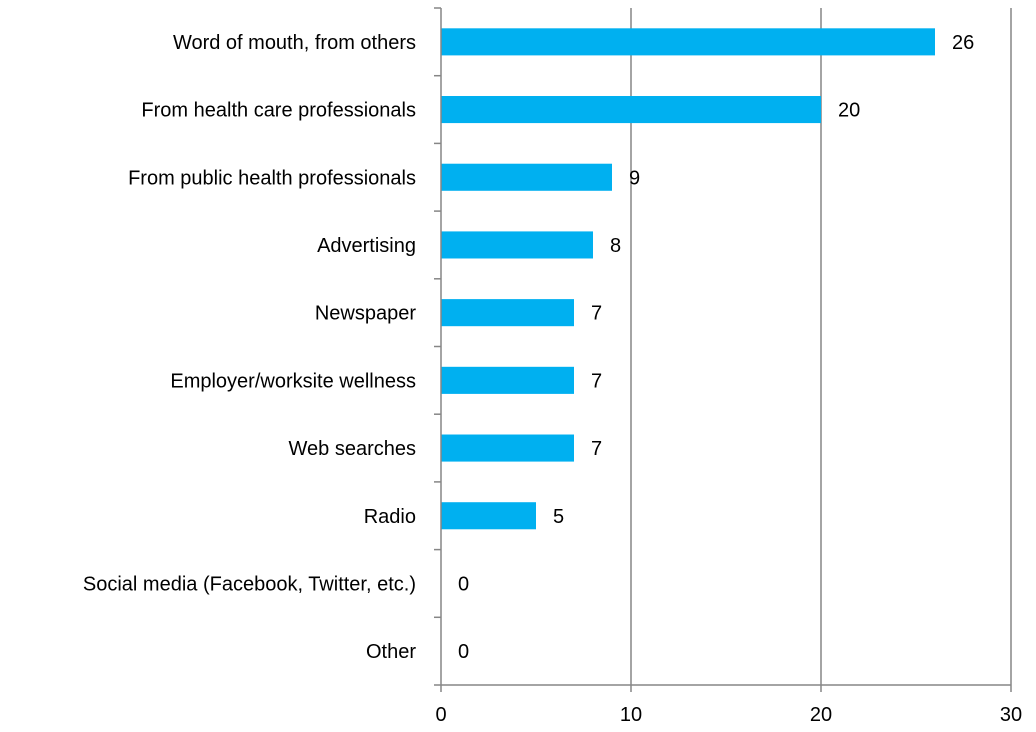 Image resolution: width=1036 pixels, height=732 pixels. What do you see at coordinates (963, 43) in the screenshot?
I see `data-label: 26` at bounding box center [963, 43].